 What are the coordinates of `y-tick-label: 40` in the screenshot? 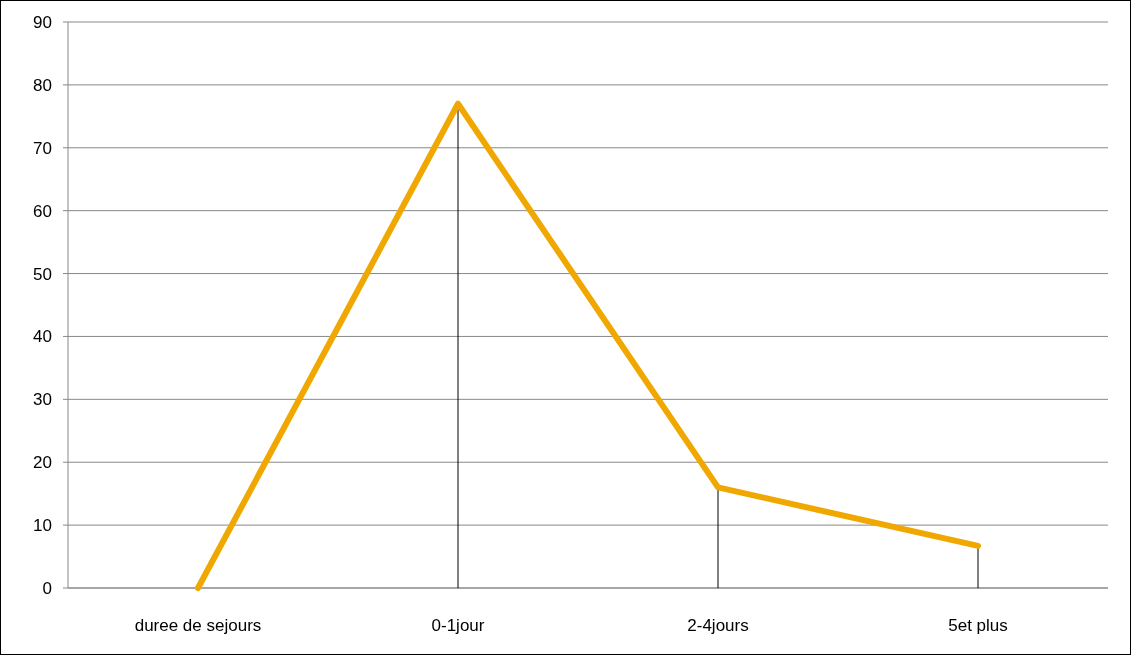 It's located at (42, 337).